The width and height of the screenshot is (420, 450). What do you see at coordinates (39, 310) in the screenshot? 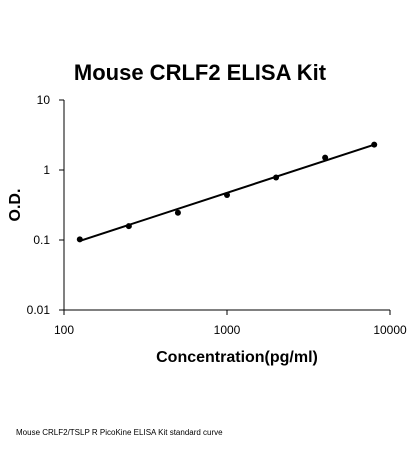
I see `y-tick-label: 0.01` at bounding box center [39, 310].